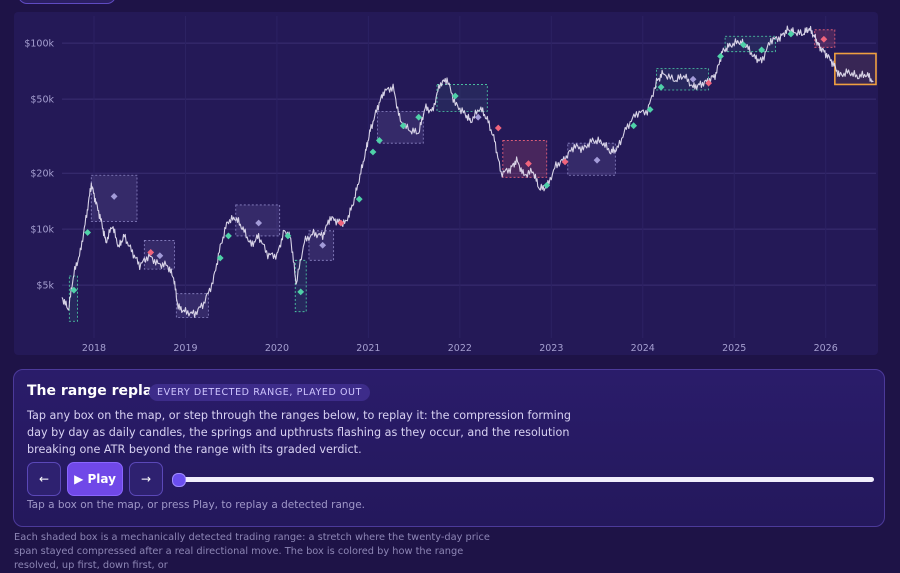  Describe the element at coordinates (39, 44) in the screenshot. I see `y-tick-label: $100k` at that location.